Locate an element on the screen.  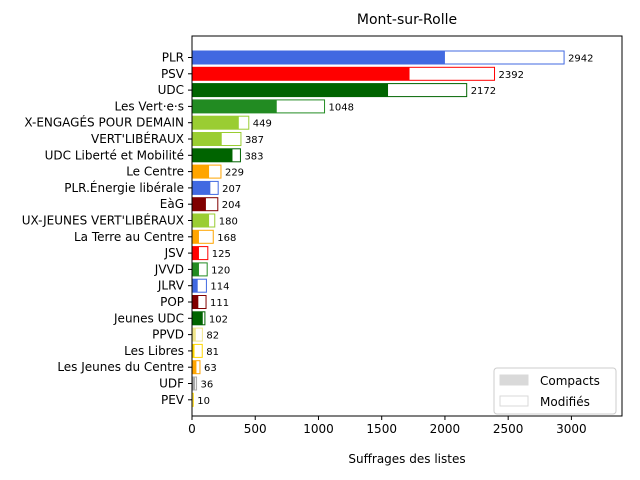
y-tick-label-20: UDF is located at coordinates (171, 384).